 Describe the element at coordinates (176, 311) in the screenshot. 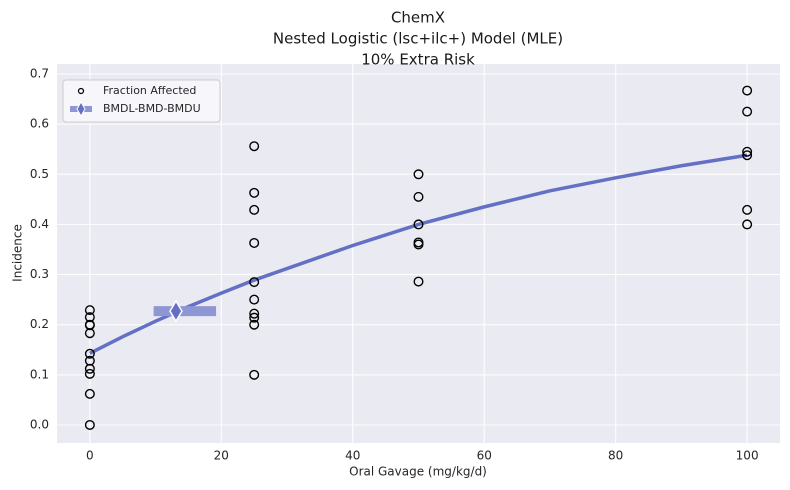

I see `bmd-marker` at that location.